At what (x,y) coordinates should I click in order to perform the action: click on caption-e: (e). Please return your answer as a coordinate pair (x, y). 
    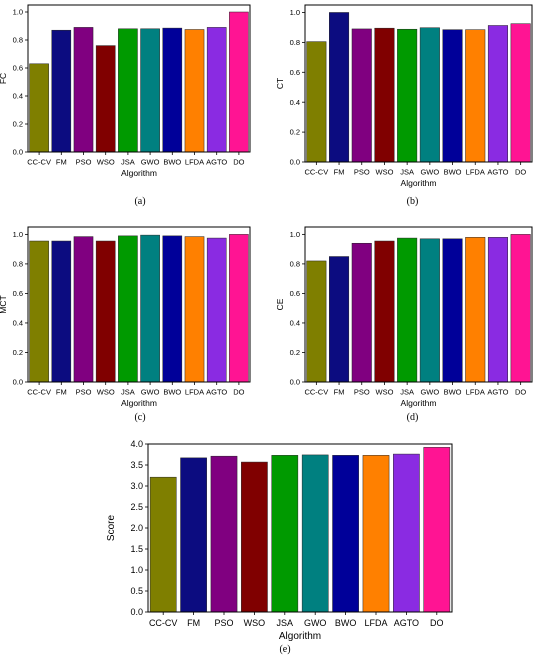
    Looking at the image, I should click on (285, 649).